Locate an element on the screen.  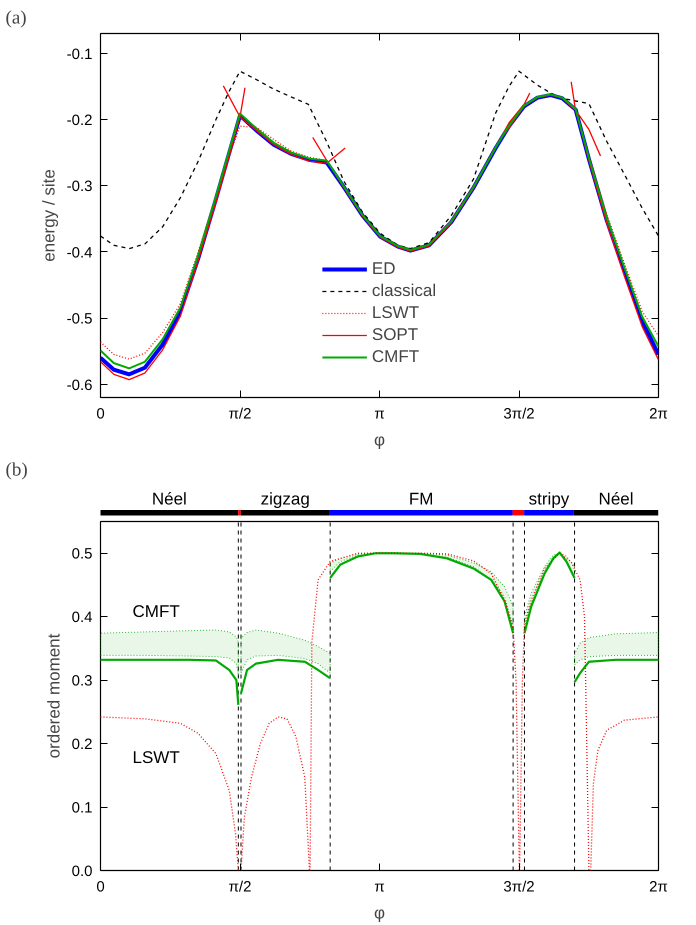
y-tick-label: 0.0 is located at coordinates (82, 871).